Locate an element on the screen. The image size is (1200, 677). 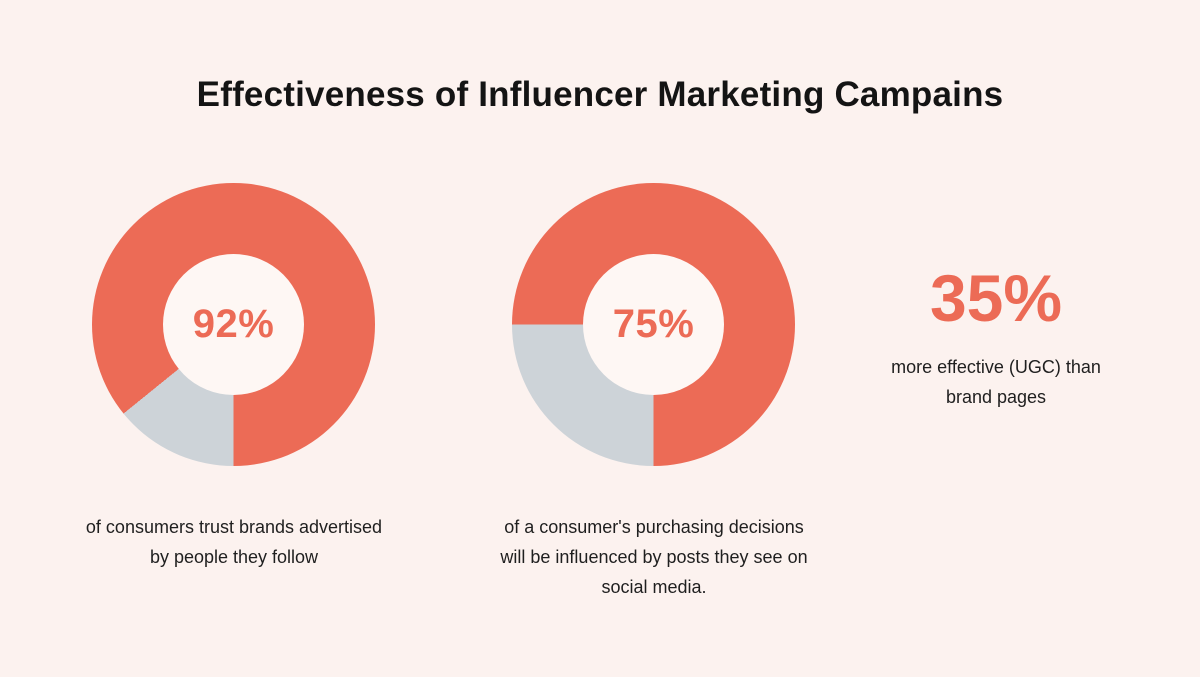
donut-hole: 92% is located at coordinates (233, 324).